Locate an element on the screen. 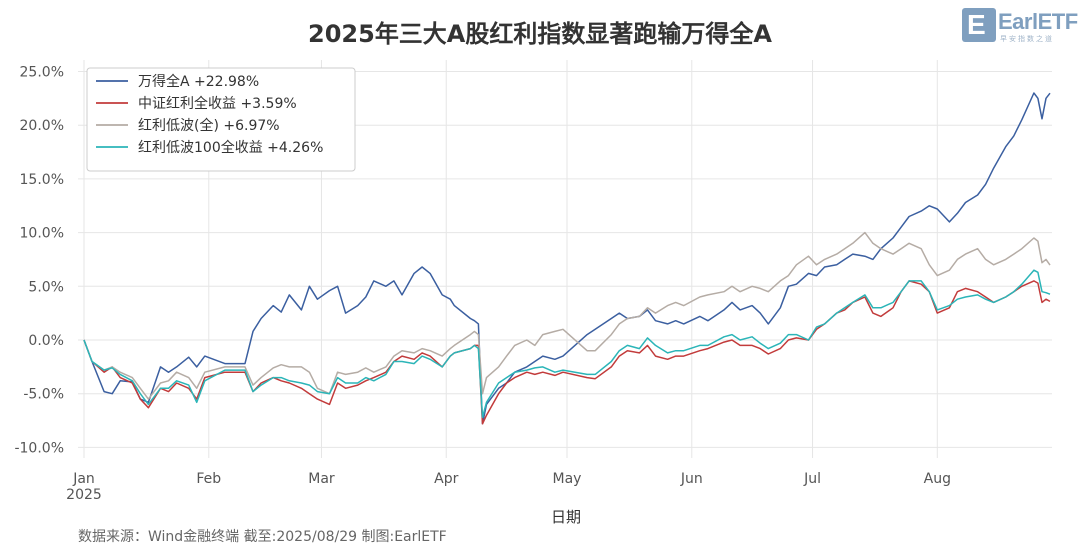 The width and height of the screenshot is (1080, 553). source-note: 数据来源：Wind金融终端 截至:2025/08/29 制图:EarlETF is located at coordinates (262, 537).